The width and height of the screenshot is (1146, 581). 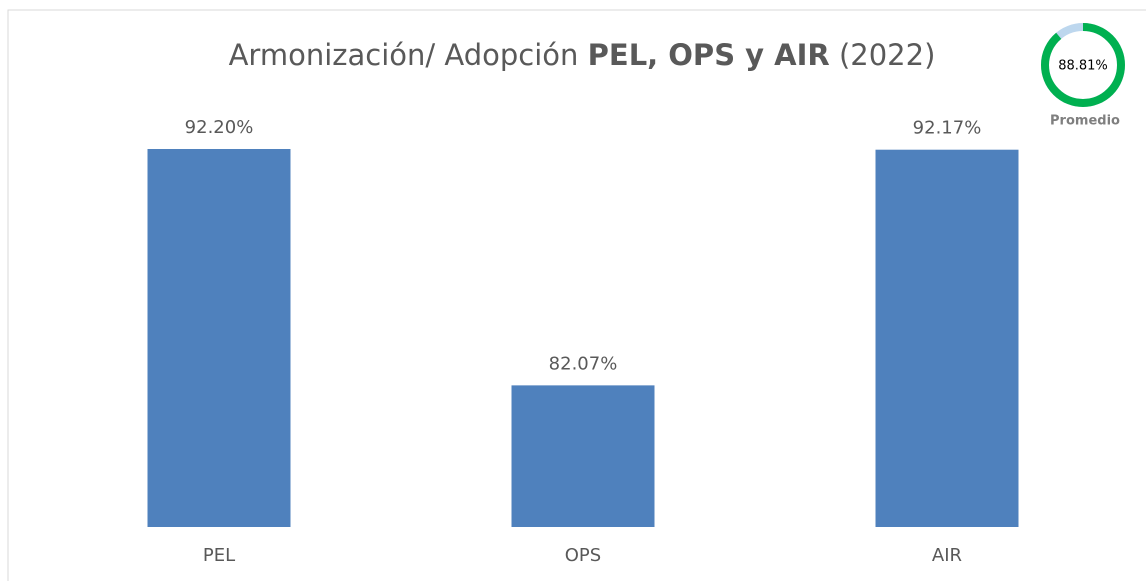 What do you see at coordinates (404, 55) in the screenshot?
I see `title-part: Armonización/ Adopción` at bounding box center [404, 55].